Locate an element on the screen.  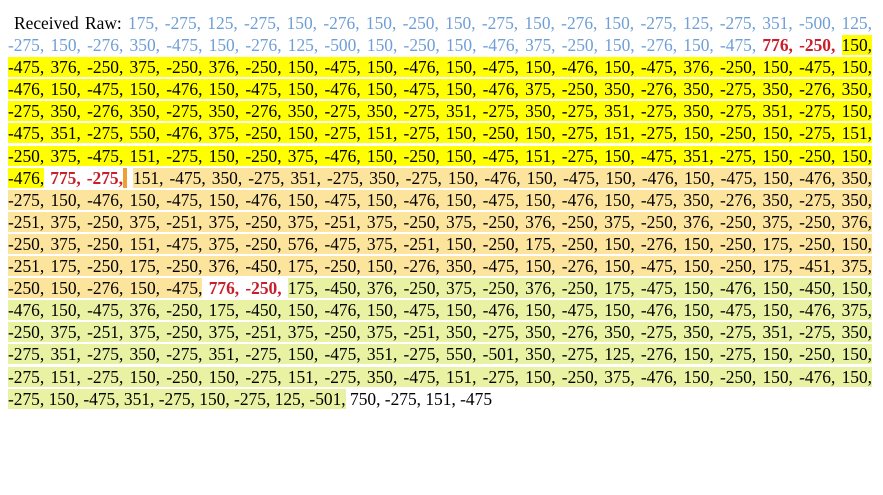
marker-2: 775, -275, is located at coordinates (88, 177).